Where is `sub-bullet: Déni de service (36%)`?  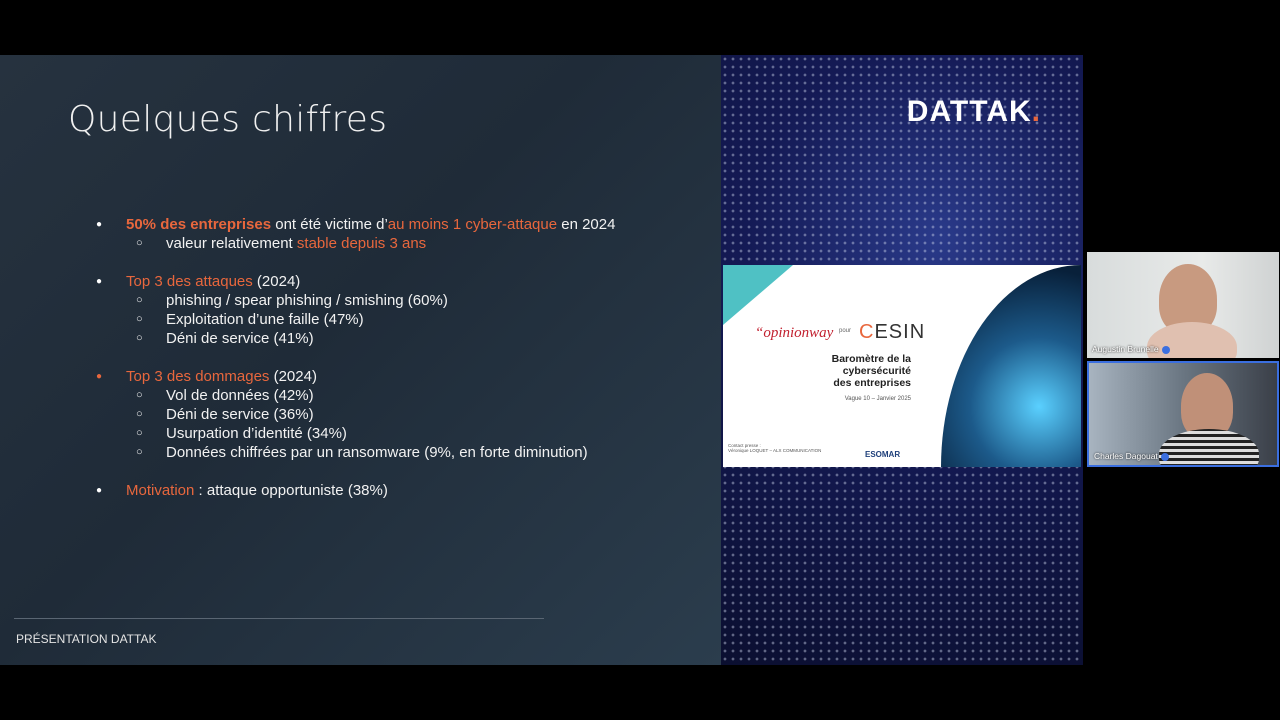
sub-bullet: Déni de service (36%) is located at coordinates (376, 414).